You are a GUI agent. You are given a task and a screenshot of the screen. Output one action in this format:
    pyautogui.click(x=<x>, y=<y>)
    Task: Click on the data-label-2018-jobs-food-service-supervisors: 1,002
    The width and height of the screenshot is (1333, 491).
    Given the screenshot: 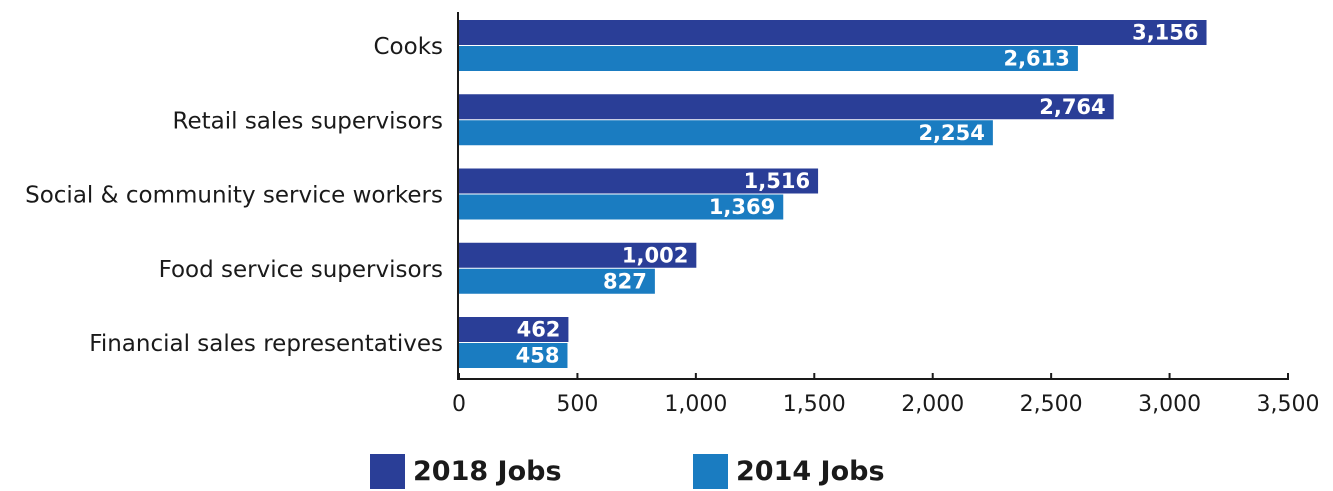 What is the action you would take?
    pyautogui.click(x=655, y=255)
    